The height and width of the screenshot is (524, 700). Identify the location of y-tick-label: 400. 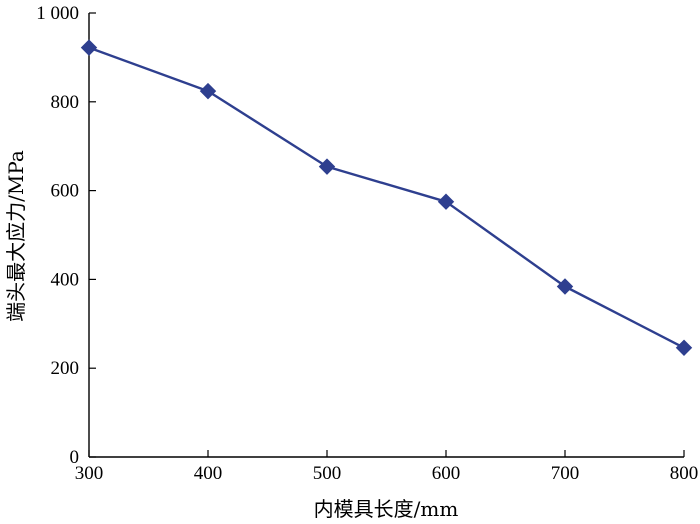
(65, 279).